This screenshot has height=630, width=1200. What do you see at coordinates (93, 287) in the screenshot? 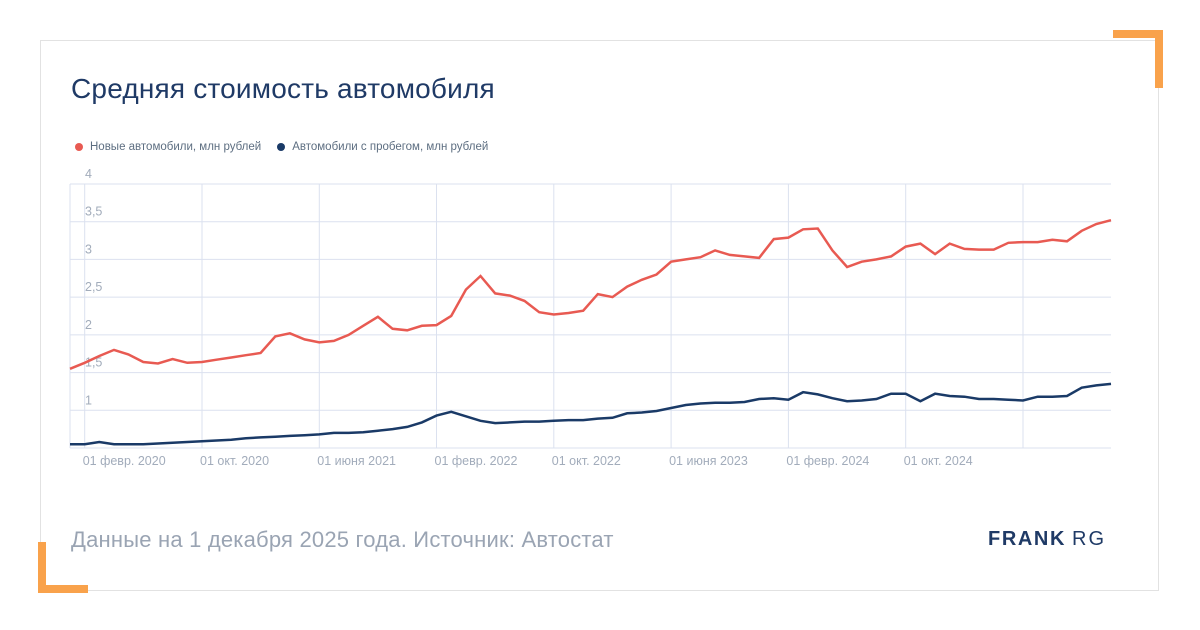
I see `svg-text: 2,5` at bounding box center [93, 287].